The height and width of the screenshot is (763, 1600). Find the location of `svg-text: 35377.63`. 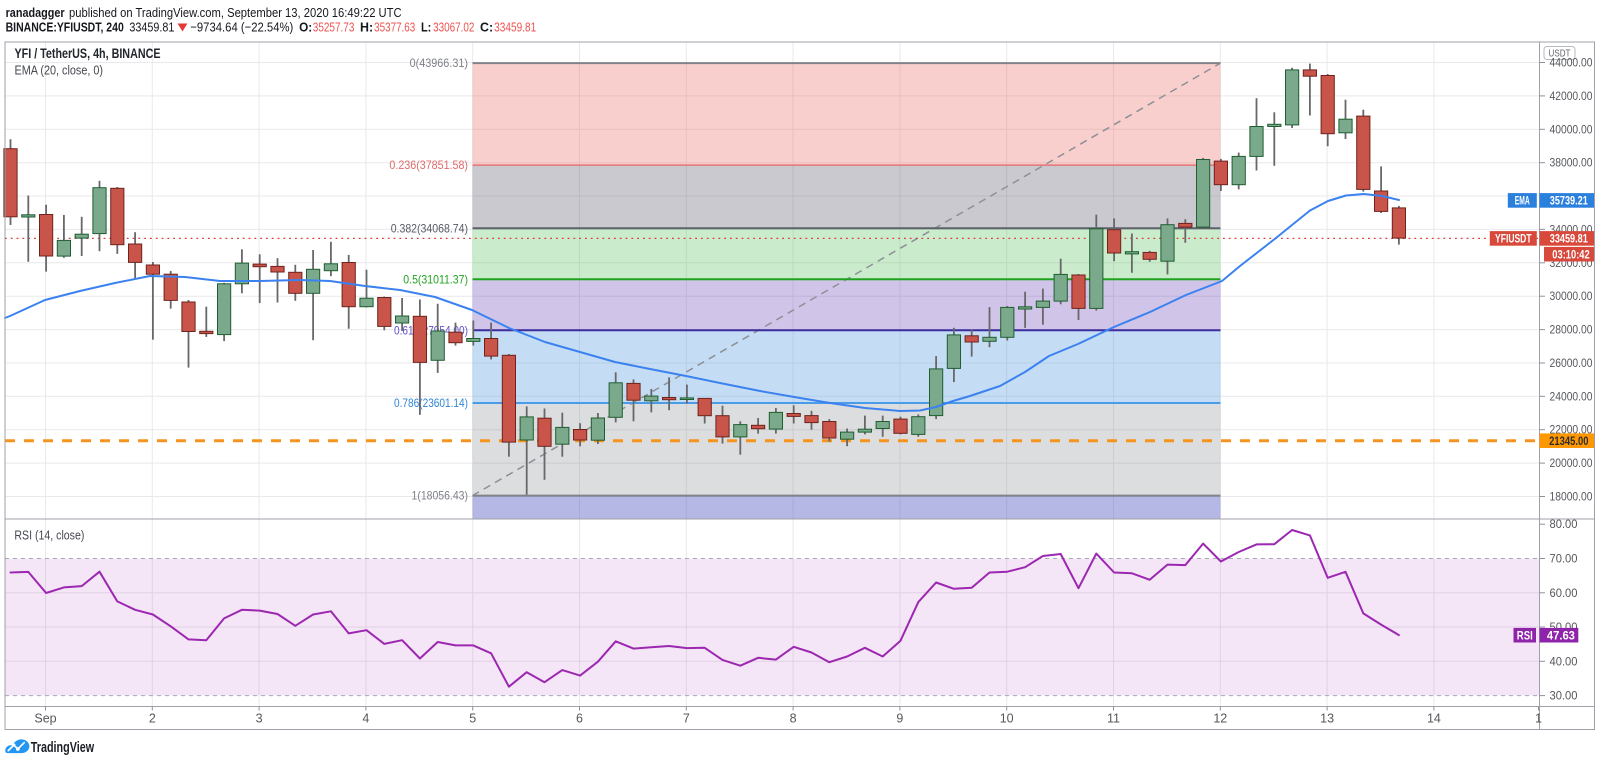

svg-text: 35377.63 is located at coordinates (394, 26).